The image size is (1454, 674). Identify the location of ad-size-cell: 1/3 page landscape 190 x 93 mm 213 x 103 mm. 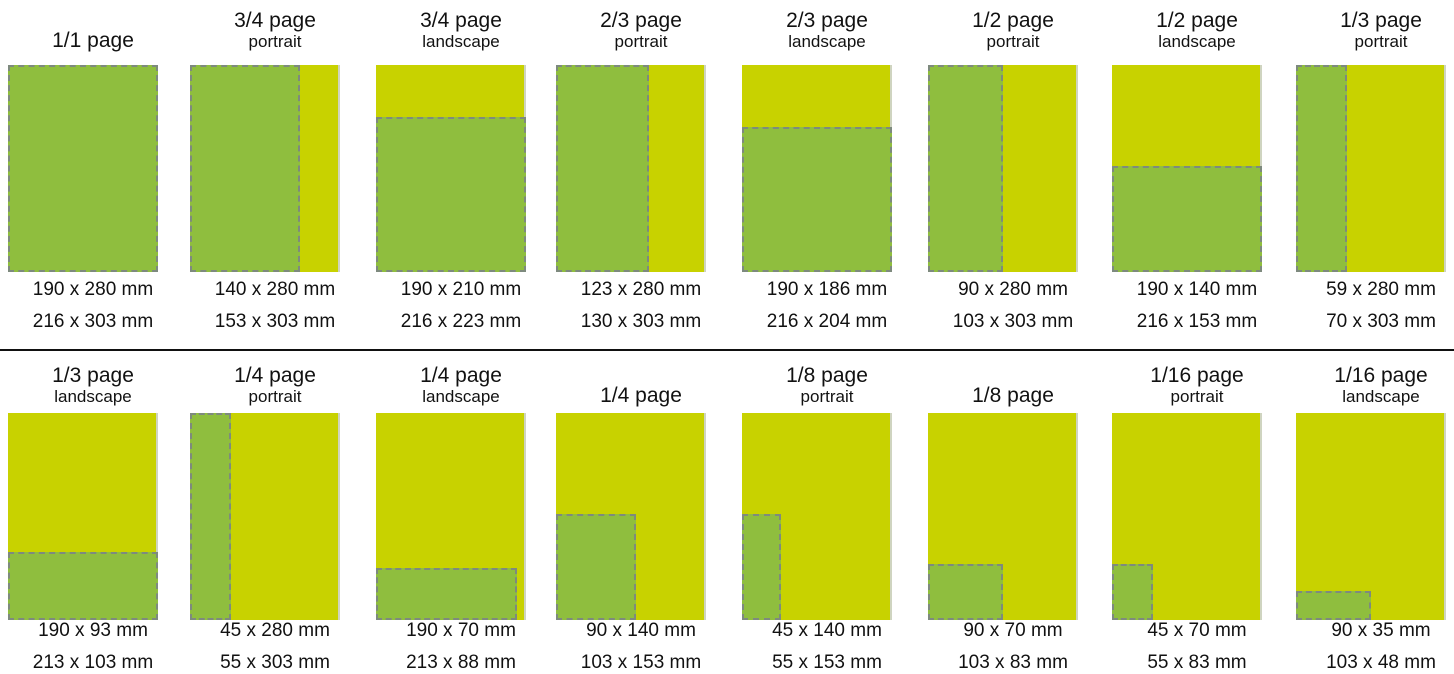
(93, 514).